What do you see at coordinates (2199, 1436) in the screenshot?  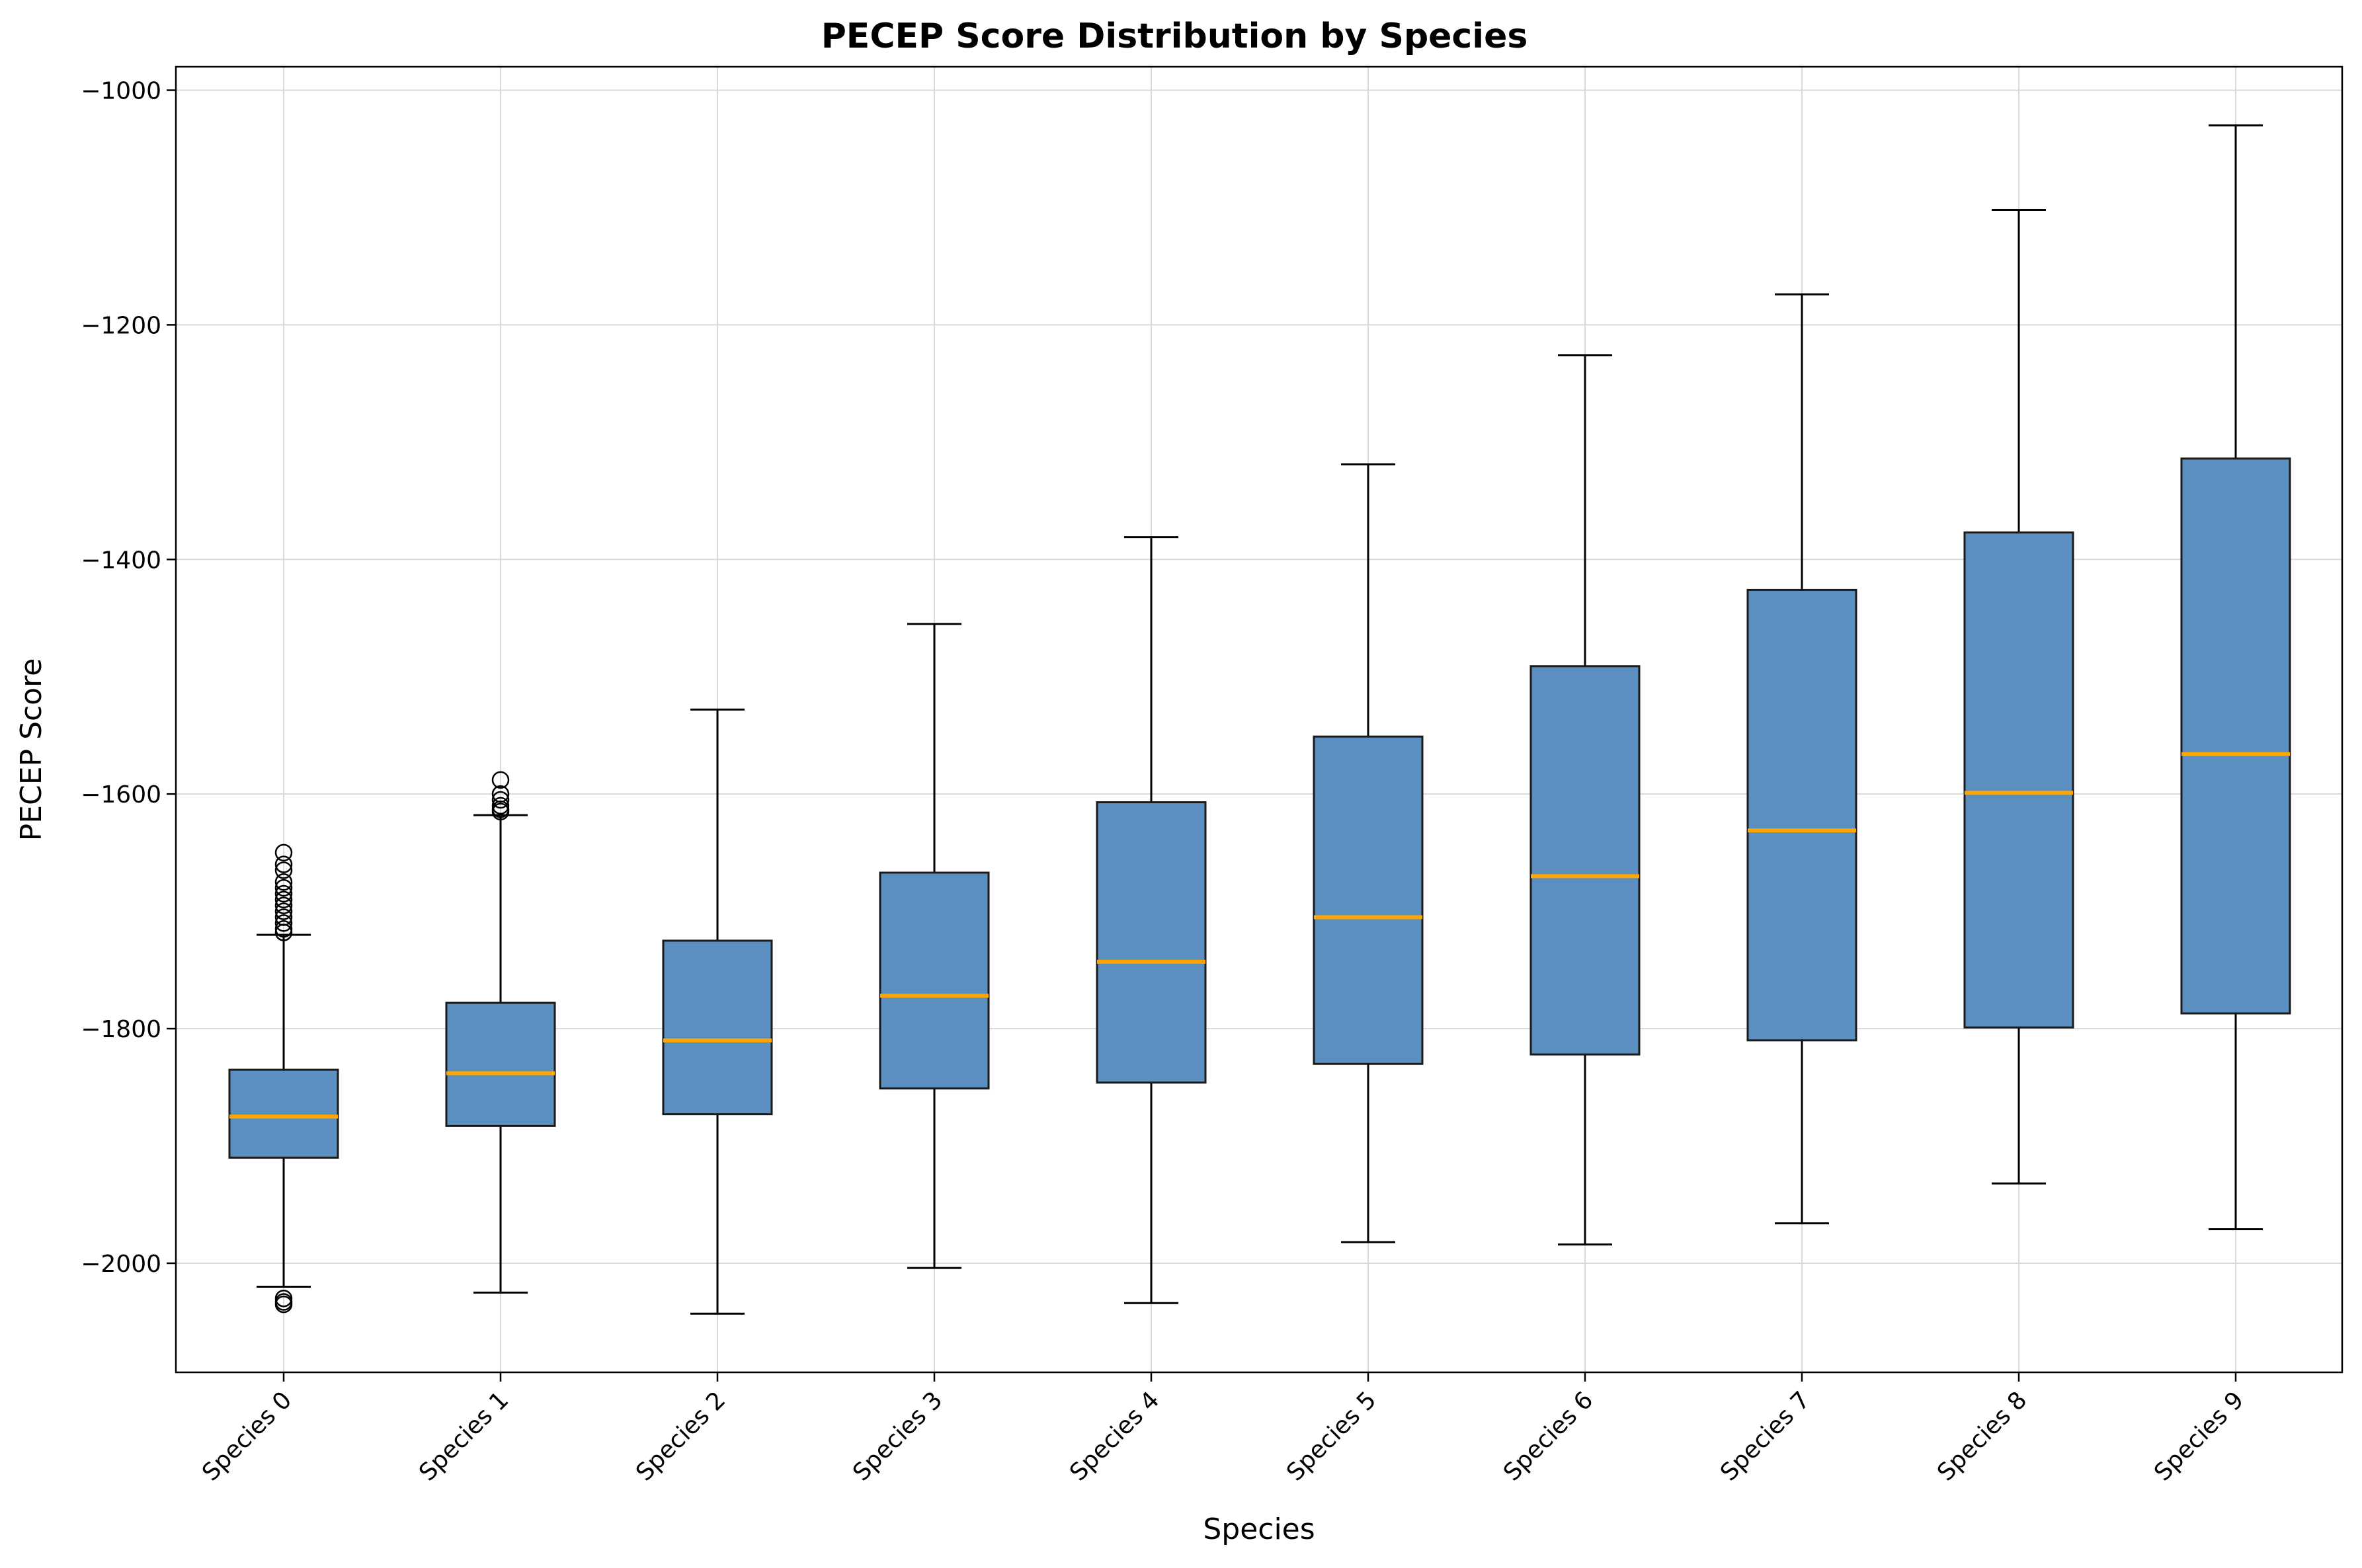 I see `x-tick-label: Species 9` at bounding box center [2199, 1436].